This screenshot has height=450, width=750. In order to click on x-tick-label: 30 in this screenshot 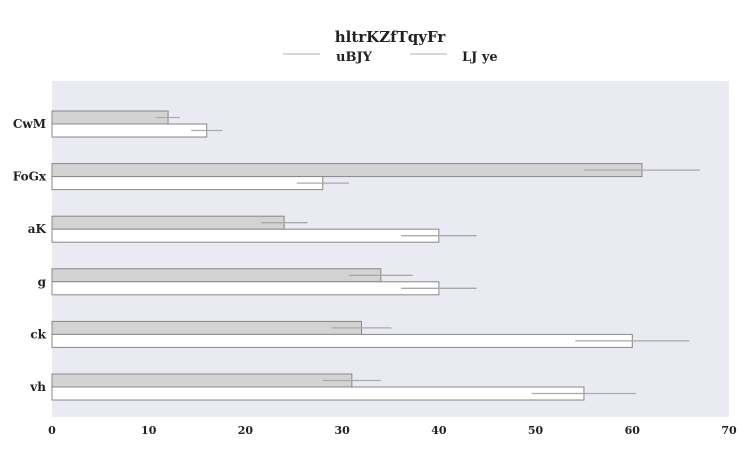, I will do `click(342, 430)`.